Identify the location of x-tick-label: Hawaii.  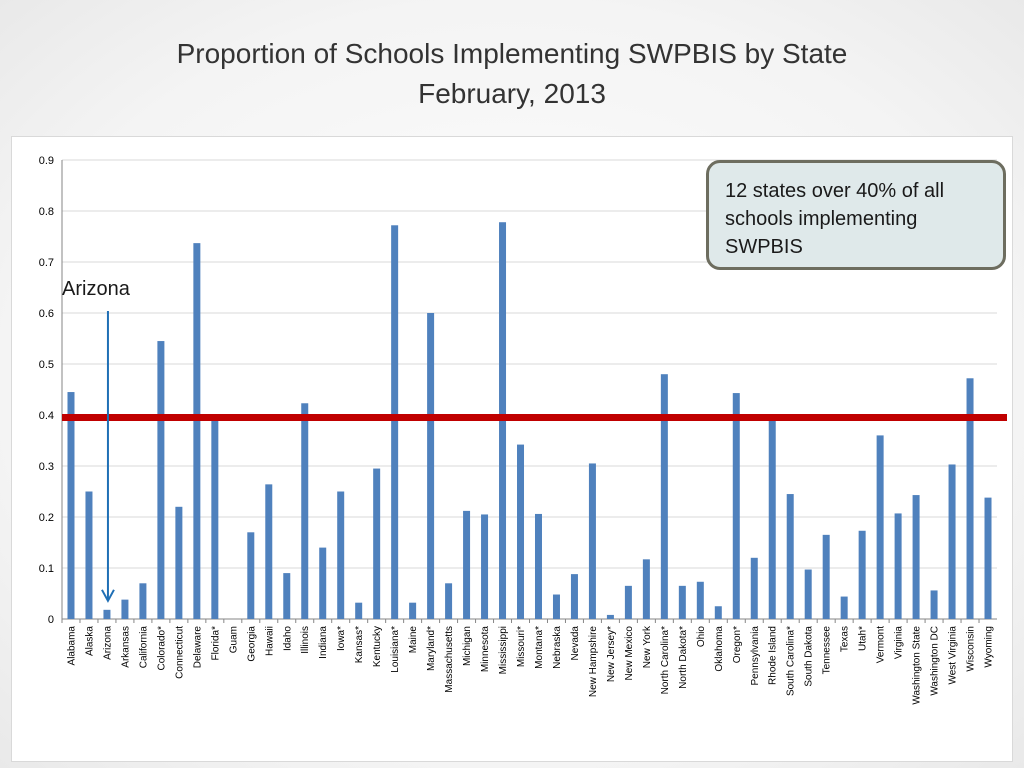
(269, 641).